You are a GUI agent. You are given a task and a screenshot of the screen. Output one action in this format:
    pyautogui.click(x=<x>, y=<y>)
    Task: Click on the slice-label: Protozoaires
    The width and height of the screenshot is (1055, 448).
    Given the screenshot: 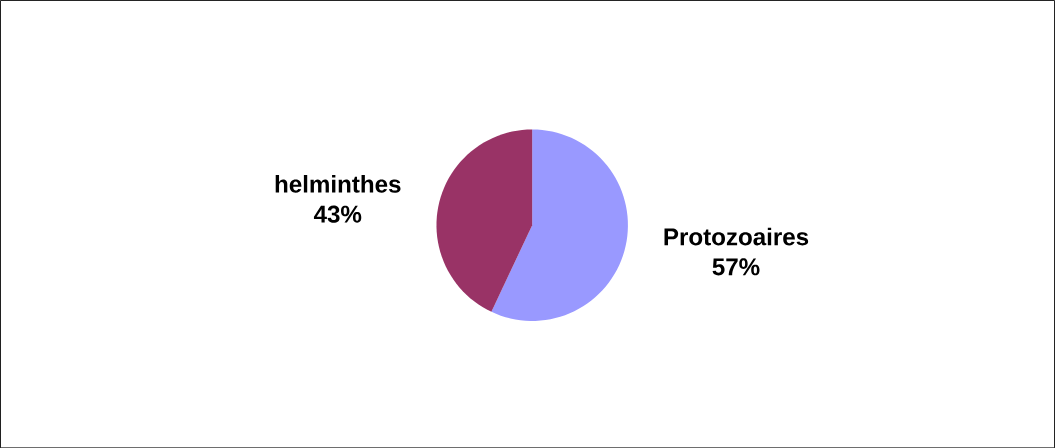 What is the action you would take?
    pyautogui.click(x=736, y=236)
    